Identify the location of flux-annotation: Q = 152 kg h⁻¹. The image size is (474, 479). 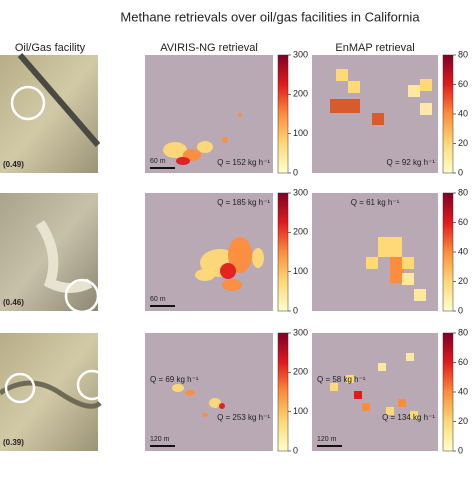
(243, 162).